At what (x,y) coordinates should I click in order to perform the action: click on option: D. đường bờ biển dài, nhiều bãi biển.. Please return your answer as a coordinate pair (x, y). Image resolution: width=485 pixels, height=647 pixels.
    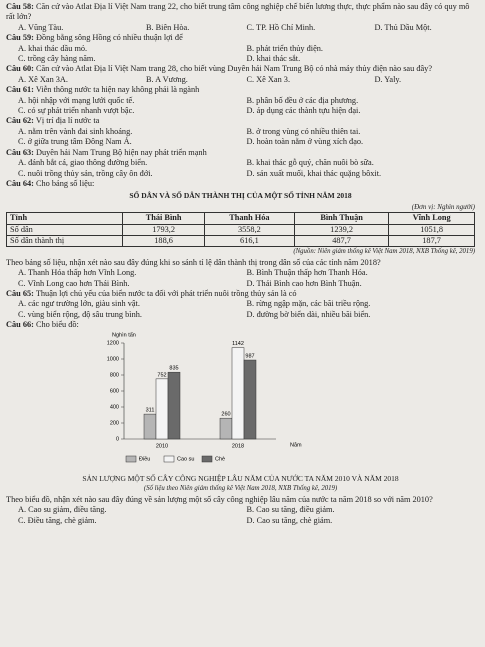
    Looking at the image, I should click on (308, 314).